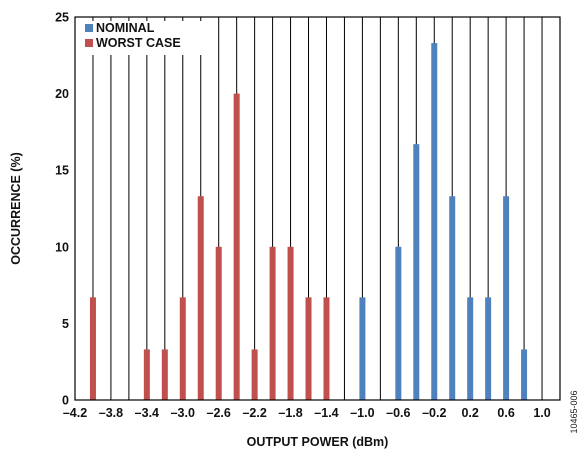 This screenshot has width=587, height=455. I want to click on legend-background, so click(145, 38).